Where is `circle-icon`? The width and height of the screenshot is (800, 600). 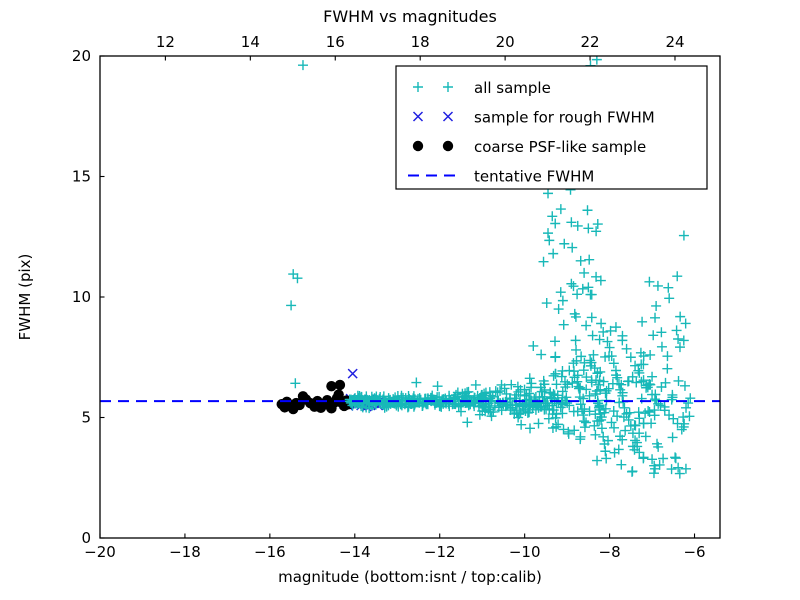 circle-icon is located at coordinates (448, 146).